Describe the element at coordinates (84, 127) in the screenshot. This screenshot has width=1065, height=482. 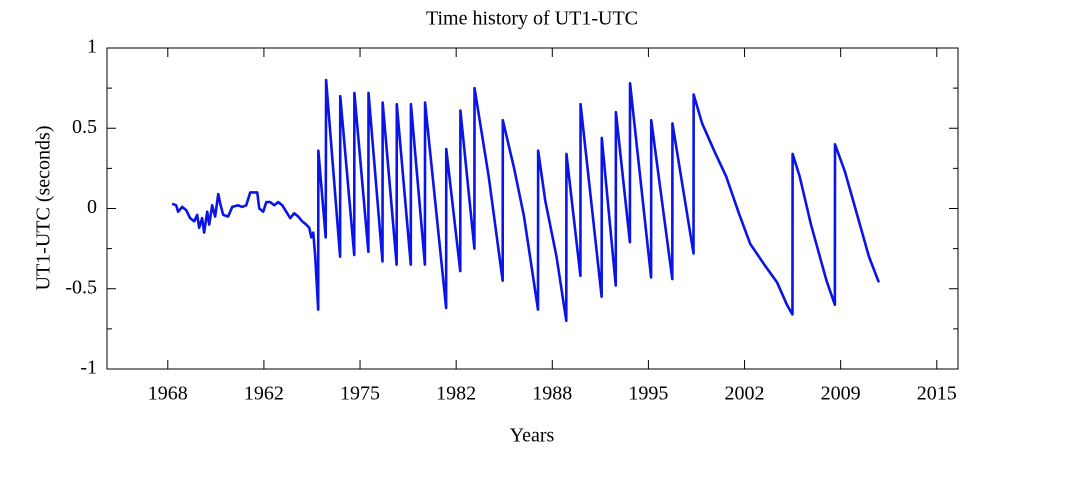
I see `y-tick-label: 0.5` at that location.